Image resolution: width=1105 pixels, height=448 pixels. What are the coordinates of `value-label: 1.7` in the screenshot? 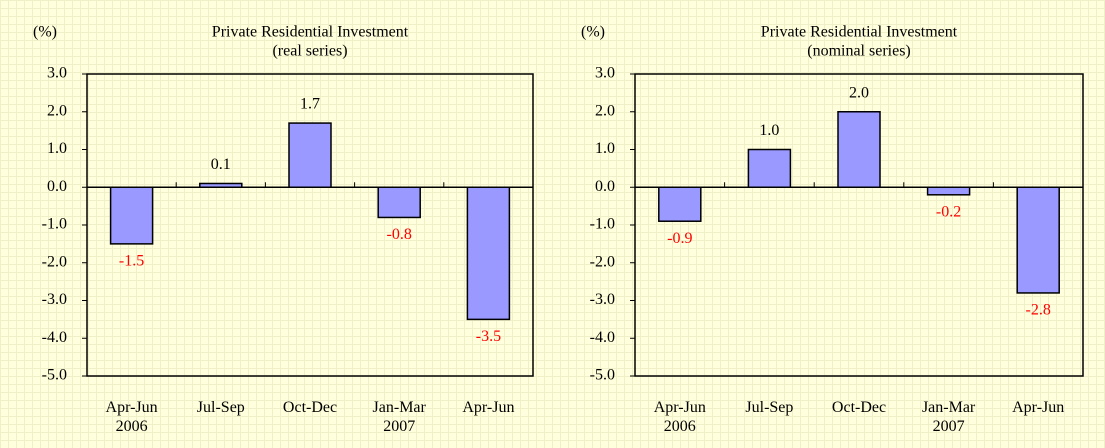 It's located at (310, 104).